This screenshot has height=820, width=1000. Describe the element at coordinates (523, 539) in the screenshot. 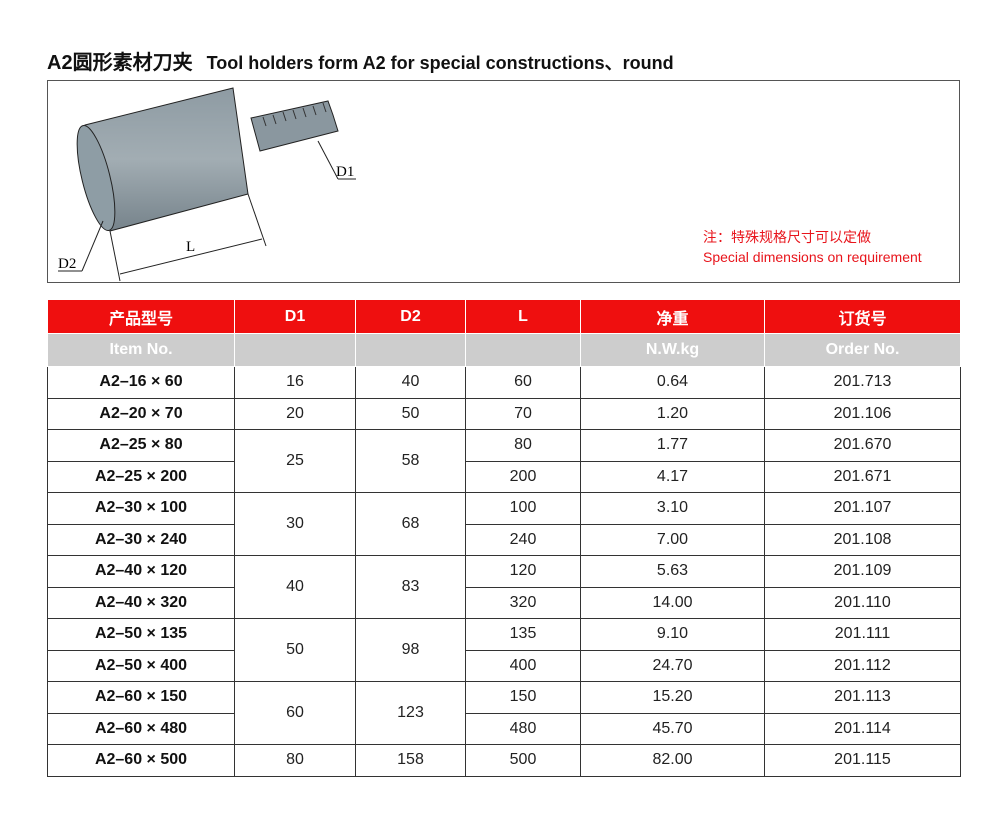

I see `cell-l: 240` at that location.